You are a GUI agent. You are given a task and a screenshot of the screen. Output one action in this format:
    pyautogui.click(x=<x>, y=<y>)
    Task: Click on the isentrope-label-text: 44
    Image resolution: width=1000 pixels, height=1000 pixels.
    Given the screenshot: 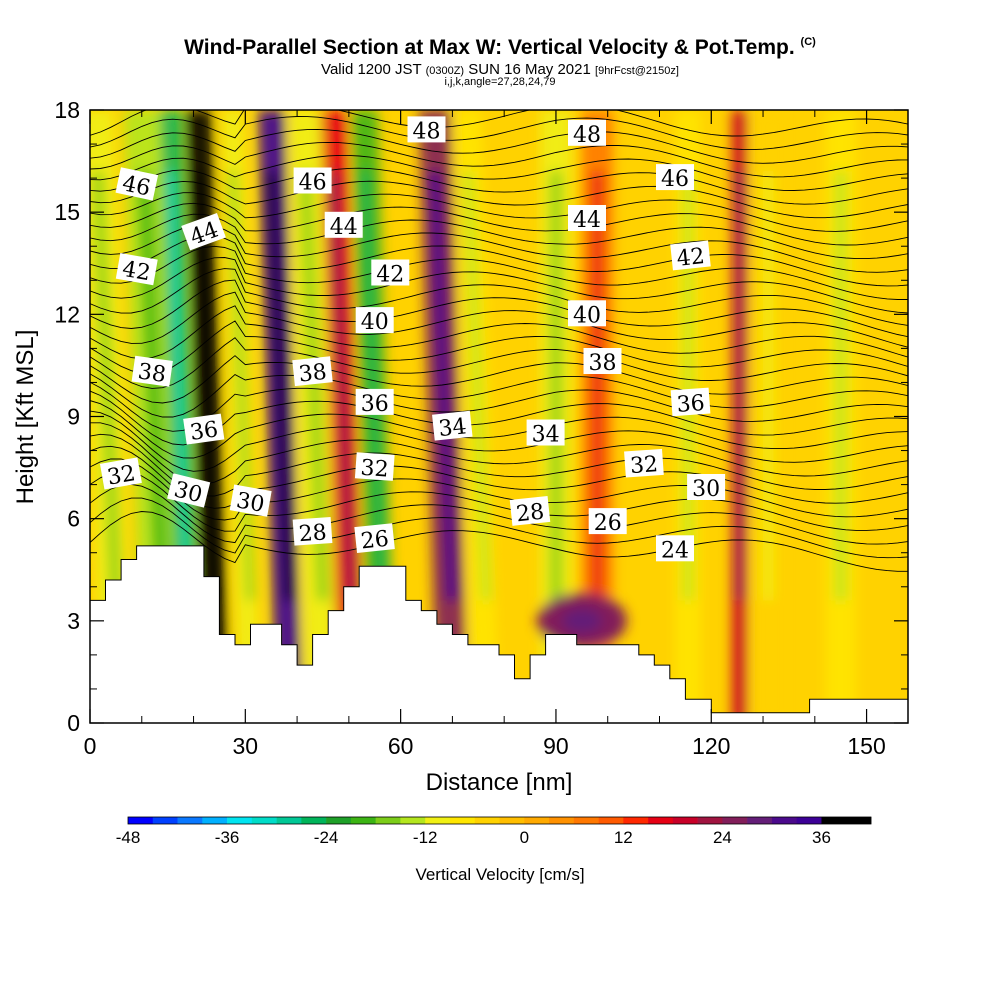 What is the action you would take?
    pyautogui.click(x=344, y=227)
    